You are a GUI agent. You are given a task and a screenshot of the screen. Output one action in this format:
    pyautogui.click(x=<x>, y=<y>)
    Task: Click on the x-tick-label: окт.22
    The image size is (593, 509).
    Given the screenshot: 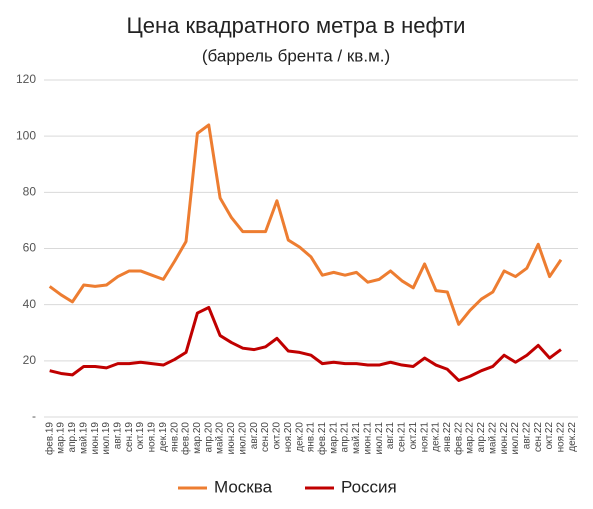 What is the action you would take?
    pyautogui.click(x=549, y=436)
    